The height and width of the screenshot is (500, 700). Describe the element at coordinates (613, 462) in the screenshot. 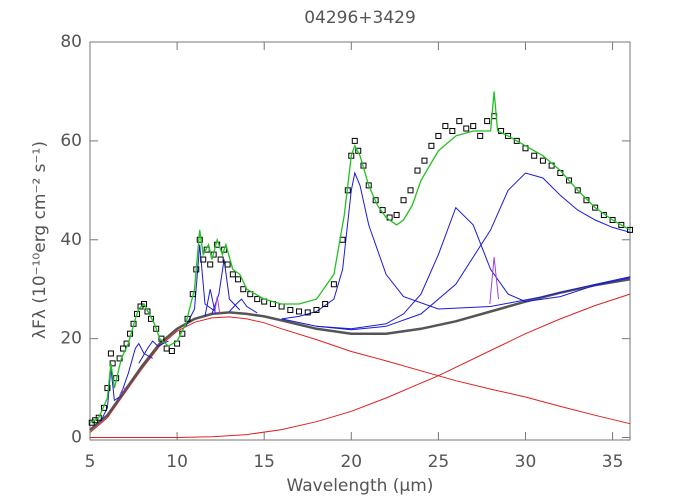

I see `x-tick-label: 35` at that location.